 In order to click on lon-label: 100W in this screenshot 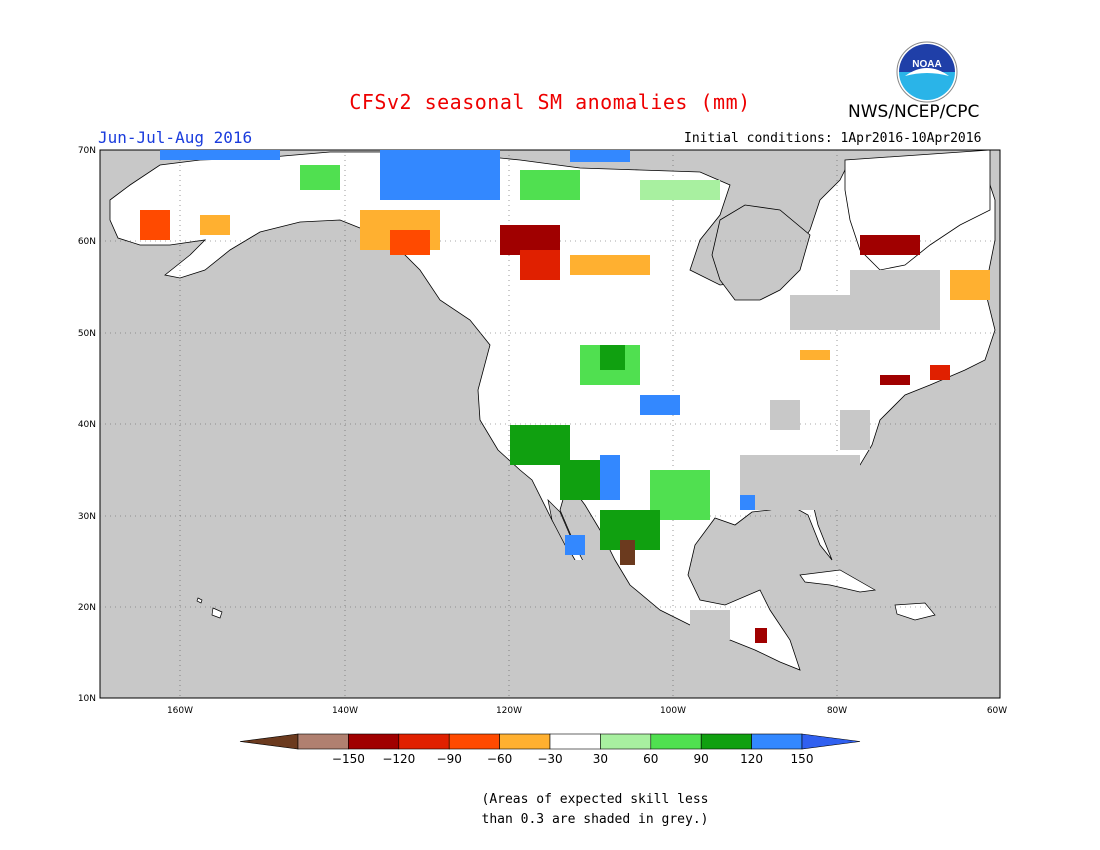, I will do `click(673, 711)`.